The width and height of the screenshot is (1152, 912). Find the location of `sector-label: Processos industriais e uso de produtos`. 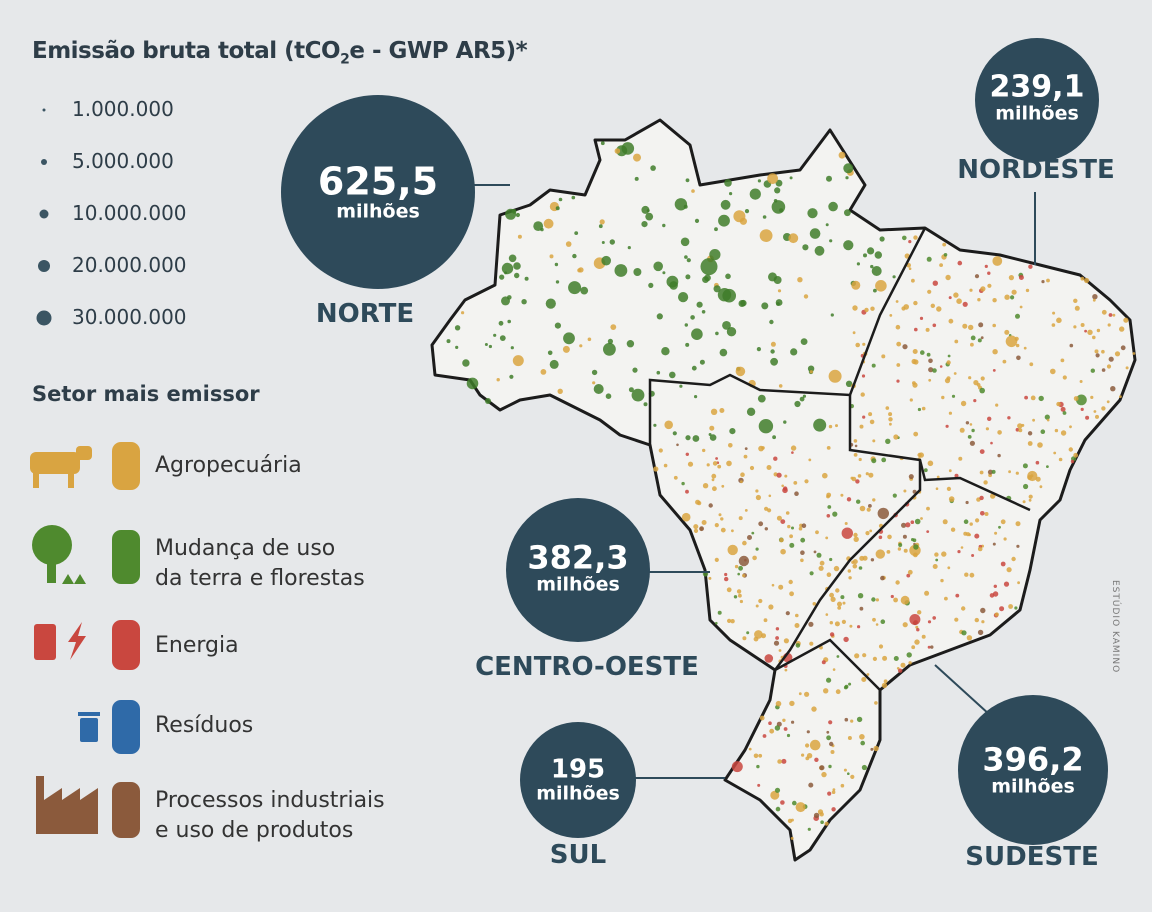

sector-label: Processos industriais e uso de produtos is located at coordinates (270, 816).